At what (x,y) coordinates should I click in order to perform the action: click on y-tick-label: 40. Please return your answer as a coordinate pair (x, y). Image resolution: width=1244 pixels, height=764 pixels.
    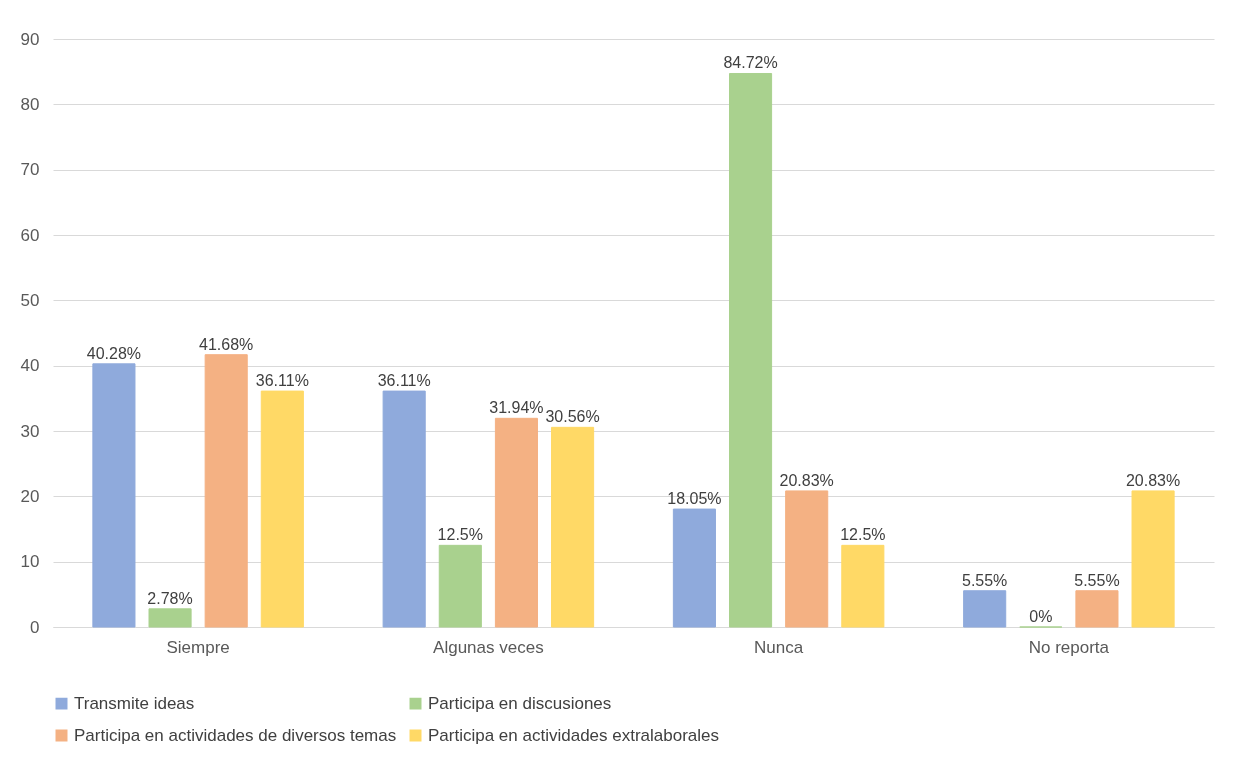
    Looking at the image, I should click on (30, 366).